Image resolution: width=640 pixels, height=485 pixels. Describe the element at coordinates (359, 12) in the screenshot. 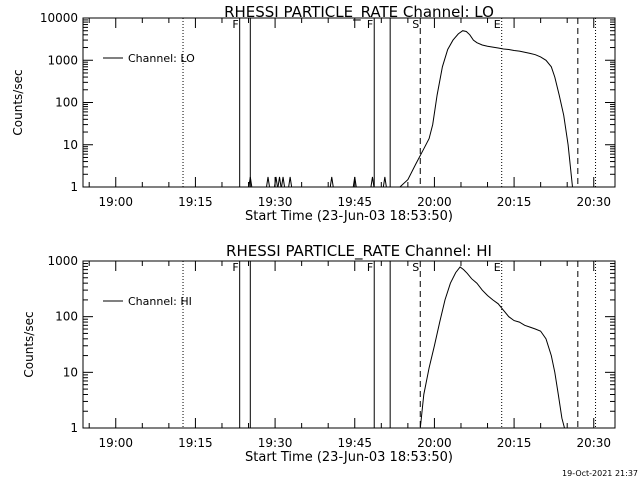

I see `chart-title: RHESSI PARTICLE_RATE Channel: LO` at that location.